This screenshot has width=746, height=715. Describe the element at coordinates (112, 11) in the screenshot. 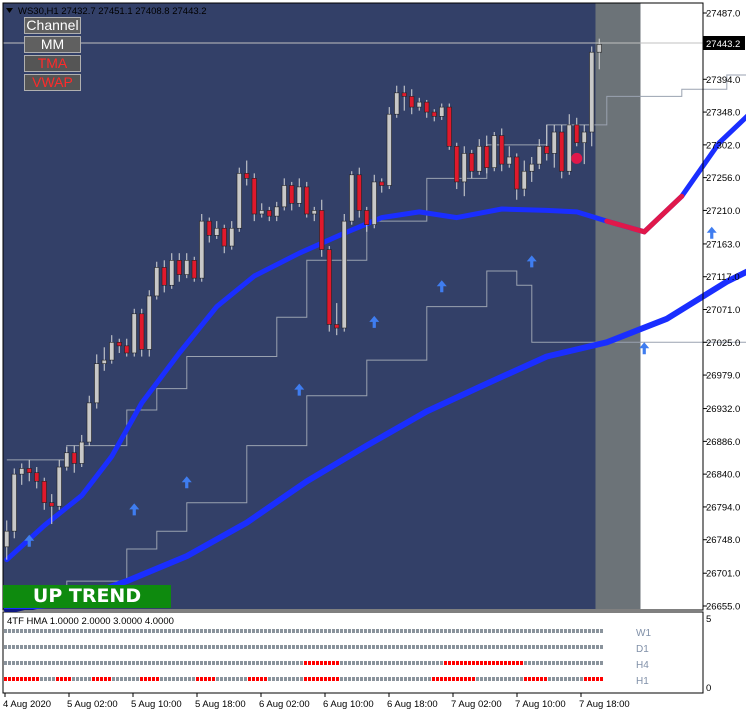

I see `chart-title: WS30,H1 27432.7 27451.1 27408.8 27443.2` at that location.